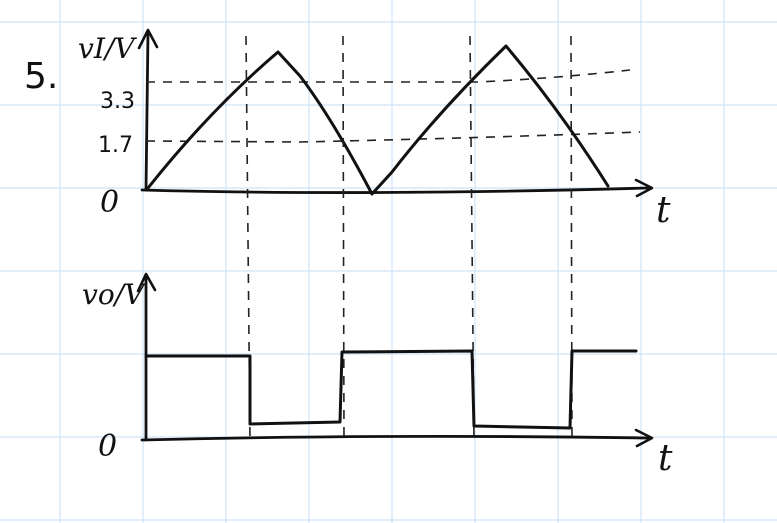 This screenshot has height=523, width=777. I want to click on top-y-axis, so click(147, 111).